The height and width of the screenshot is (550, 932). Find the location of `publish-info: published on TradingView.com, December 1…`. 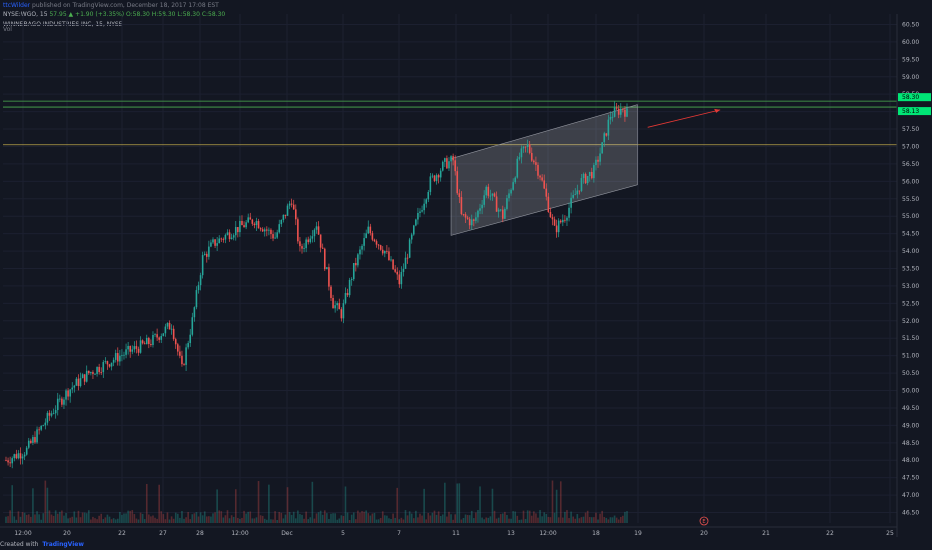

publish-info: published on TradingView.com, December 1… is located at coordinates (125, 5).